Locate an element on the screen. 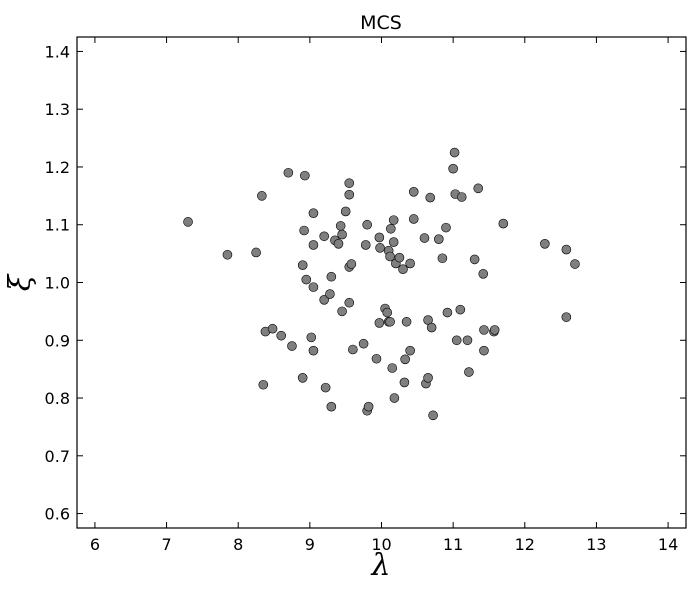 The image size is (700, 600). y-tick-label: 1.1 is located at coordinates (57, 225).